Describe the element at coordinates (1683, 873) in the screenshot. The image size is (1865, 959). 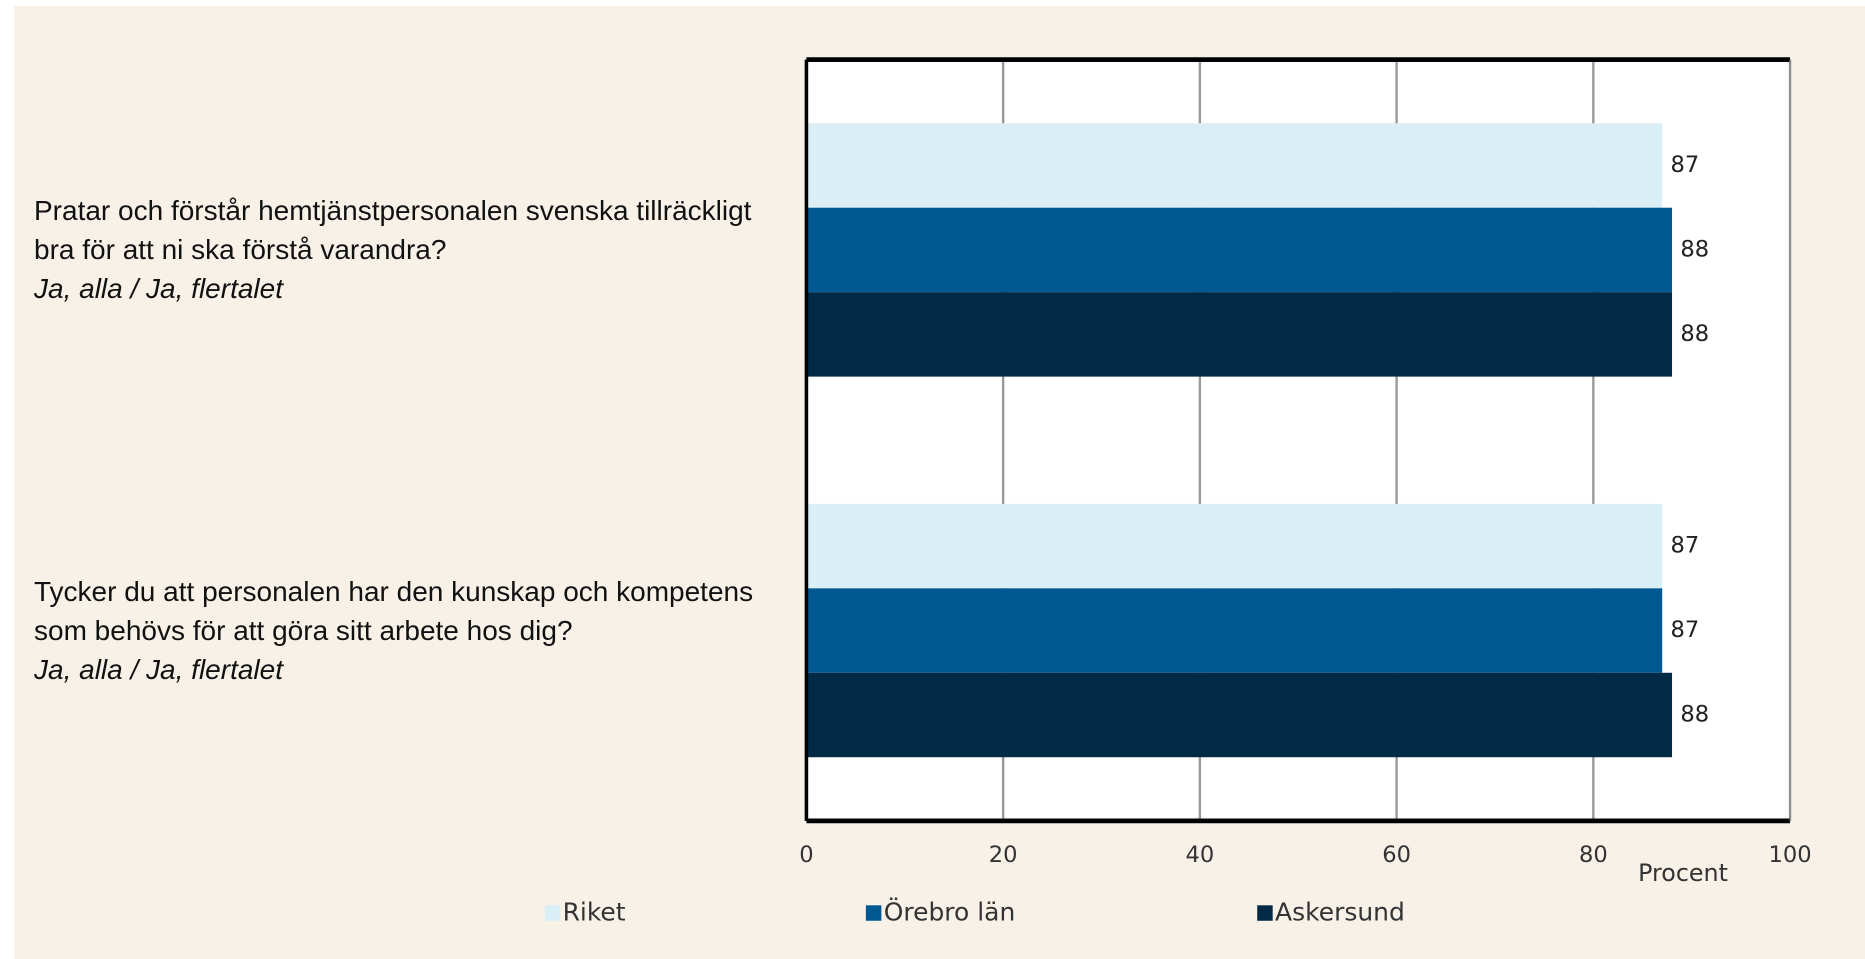
I see `x-axis-label: Procent` at that location.